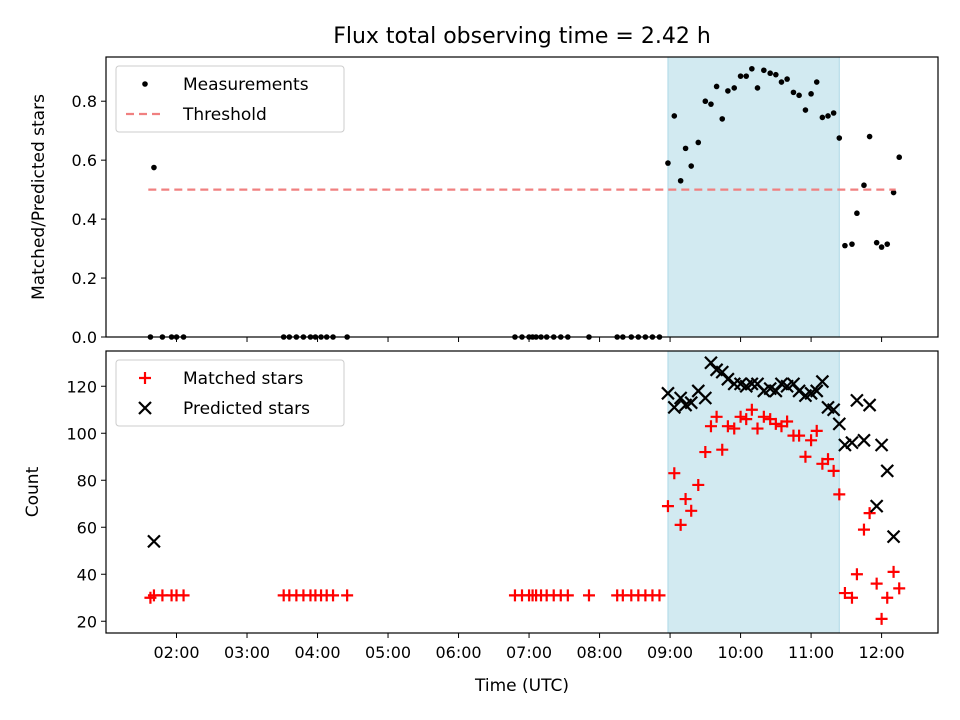  I want to click on legend-box, so click(230, 99).